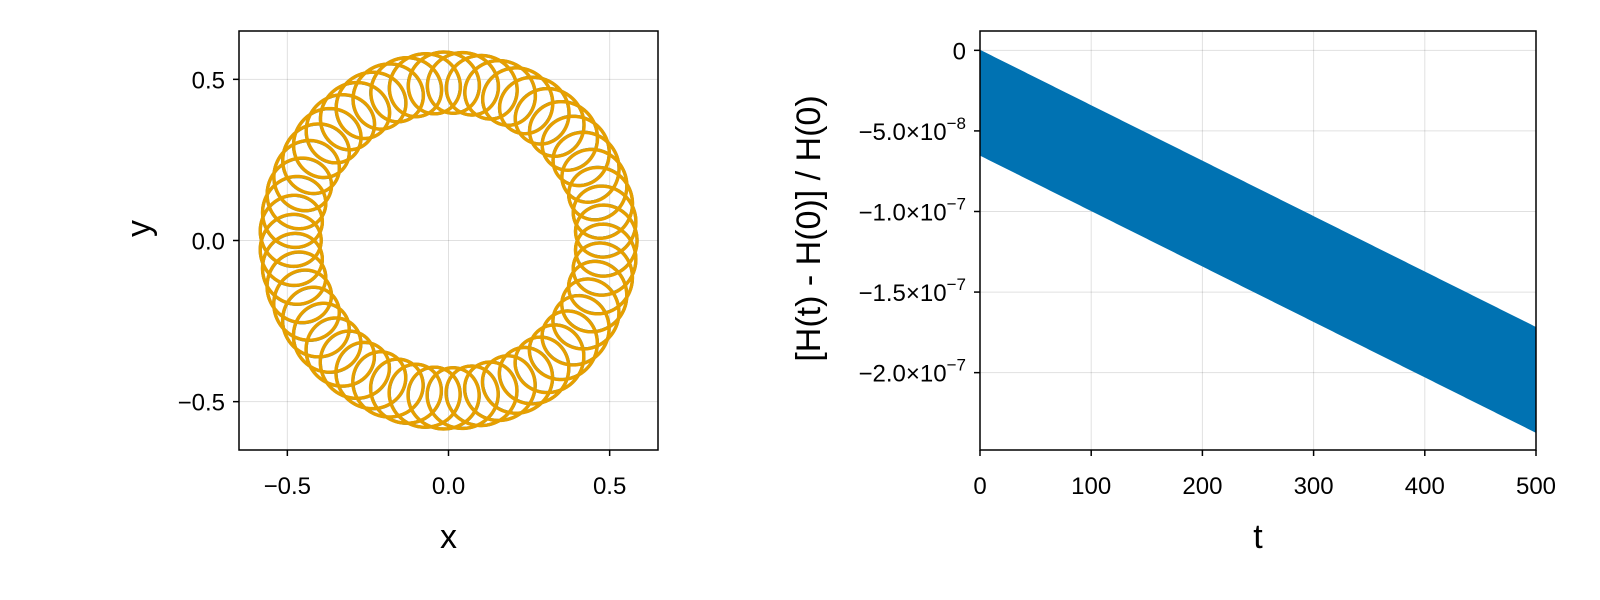 The height and width of the screenshot is (600, 1600). Describe the element at coordinates (609, 486) in the screenshot. I see `orbit-x-tick-label: 0.5` at that location.